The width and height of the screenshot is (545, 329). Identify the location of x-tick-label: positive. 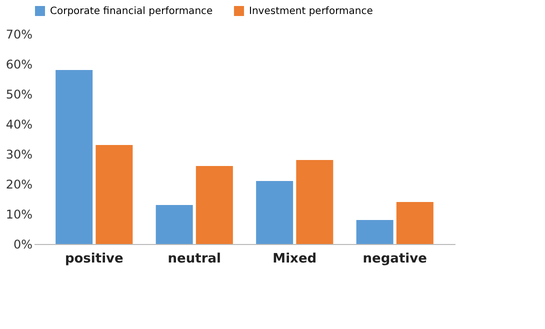
(94, 259).